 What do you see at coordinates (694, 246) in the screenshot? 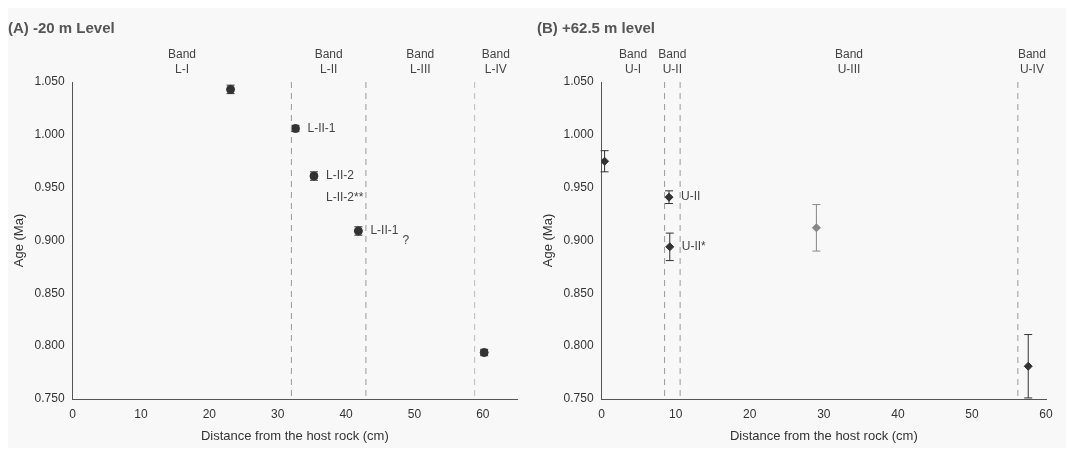
I see `annotation: U-II*` at bounding box center [694, 246].